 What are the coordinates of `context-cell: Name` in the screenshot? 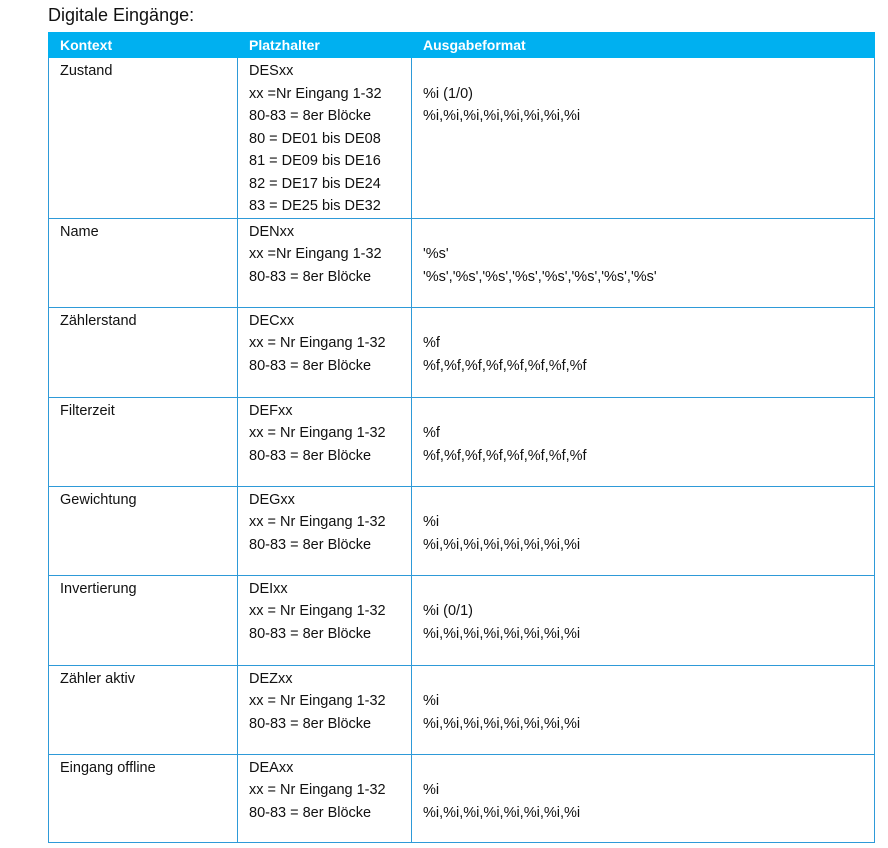 It's located at (143, 262).